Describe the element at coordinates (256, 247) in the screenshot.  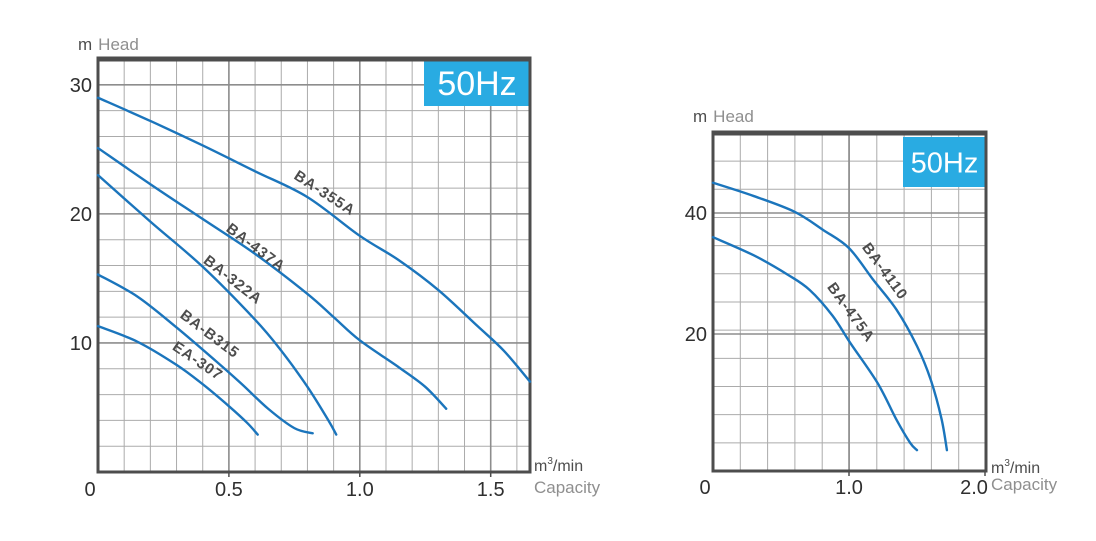
I see `curve-label-BA-437A: BA-437A` at that location.